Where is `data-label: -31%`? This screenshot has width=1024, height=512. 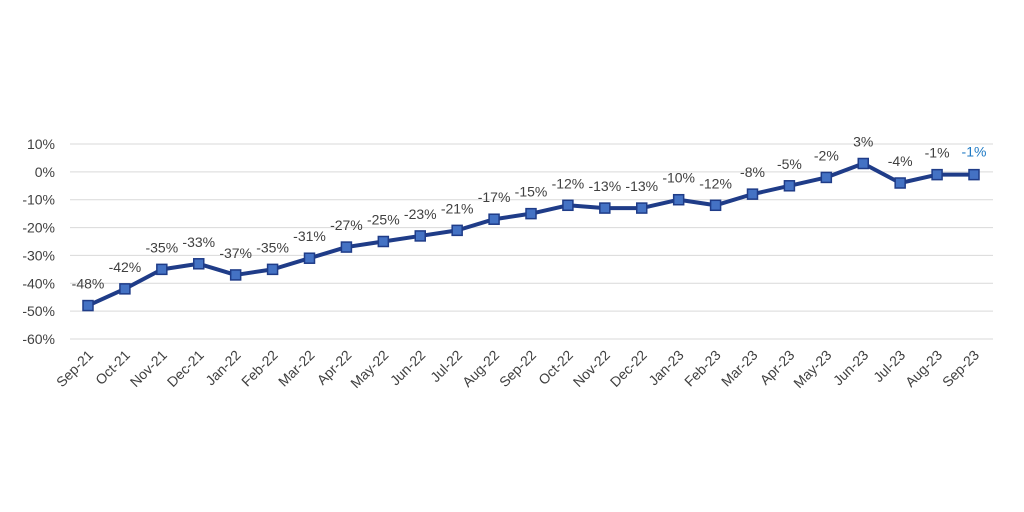
data-label: -31% is located at coordinates (309, 236).